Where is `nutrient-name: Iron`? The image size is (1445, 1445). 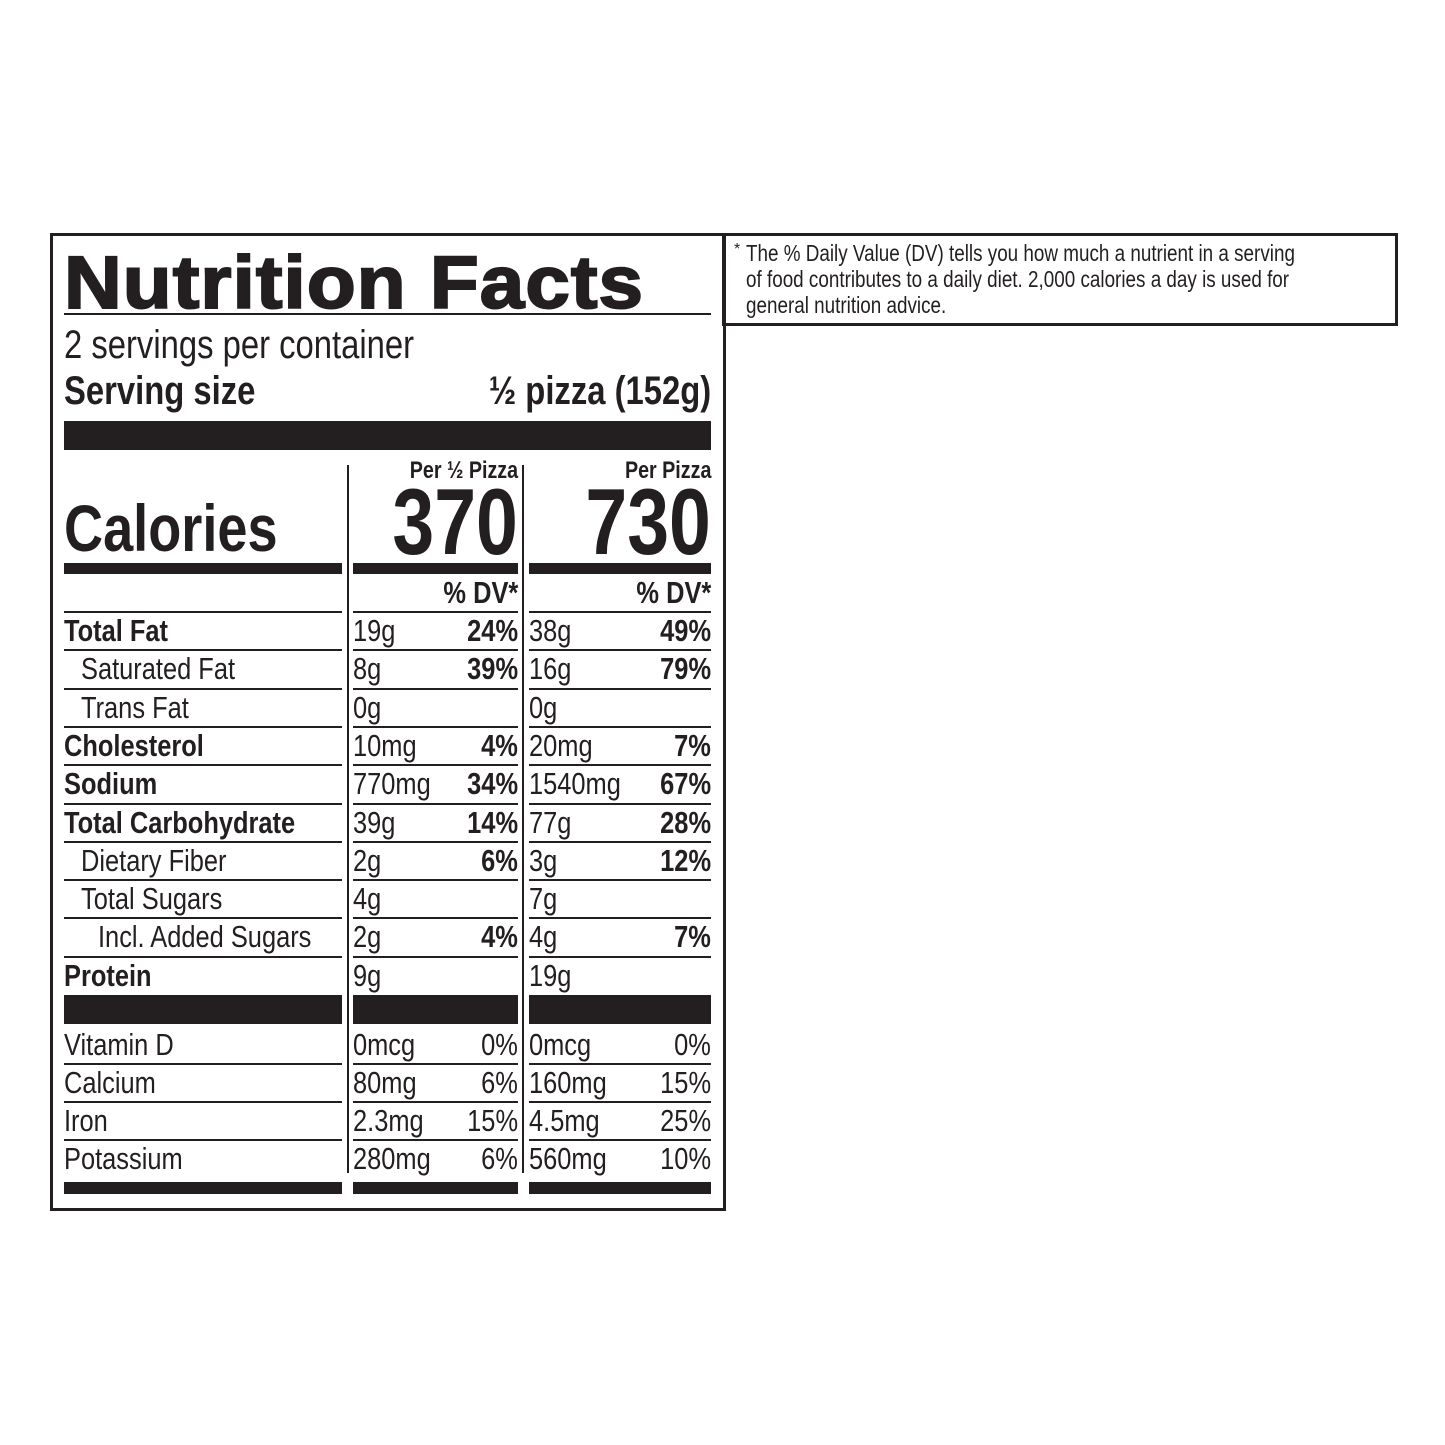 nutrient-name: Iron is located at coordinates (86, 1120).